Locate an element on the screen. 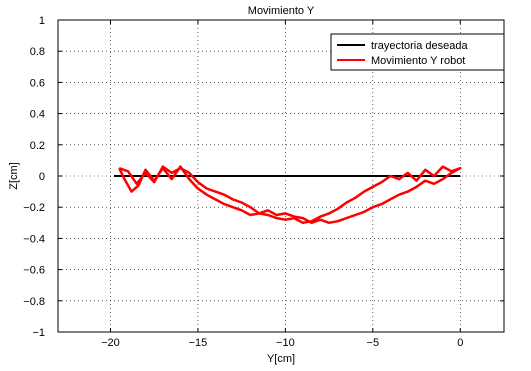 Image resolution: width=531 pixels, height=371 pixels. x-axis-title: Y[cm] is located at coordinates (281, 359).